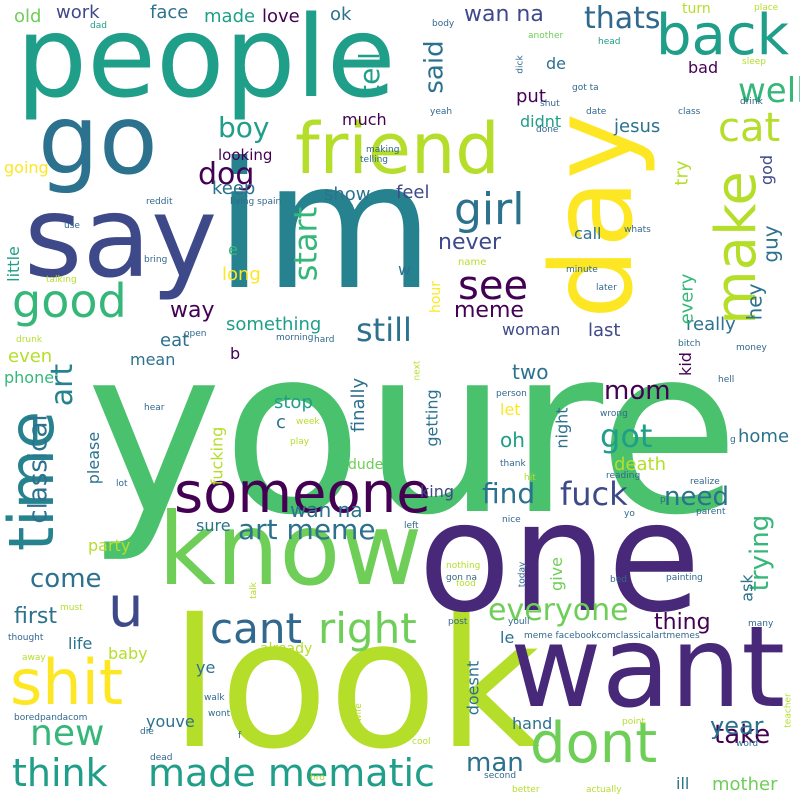 The height and width of the screenshot is (800, 800). What do you see at coordinates (29, 340) in the screenshot?
I see `word-drunk: drunk` at bounding box center [29, 340].